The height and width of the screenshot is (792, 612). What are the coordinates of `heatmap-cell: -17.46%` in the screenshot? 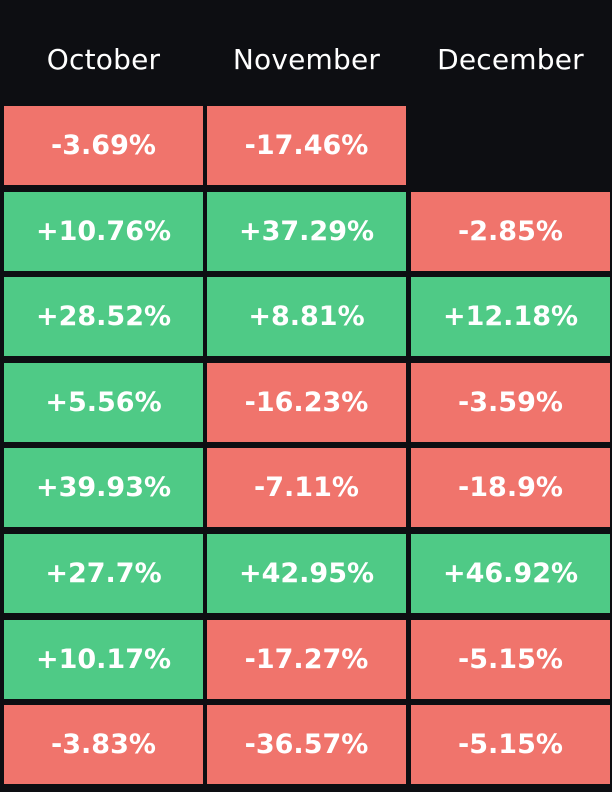 It's located at (306, 145).